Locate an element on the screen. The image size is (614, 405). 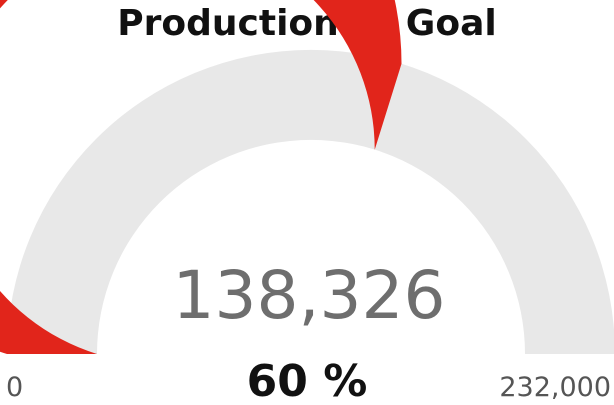
gauge-title: Production to Goal is located at coordinates (306, 23).